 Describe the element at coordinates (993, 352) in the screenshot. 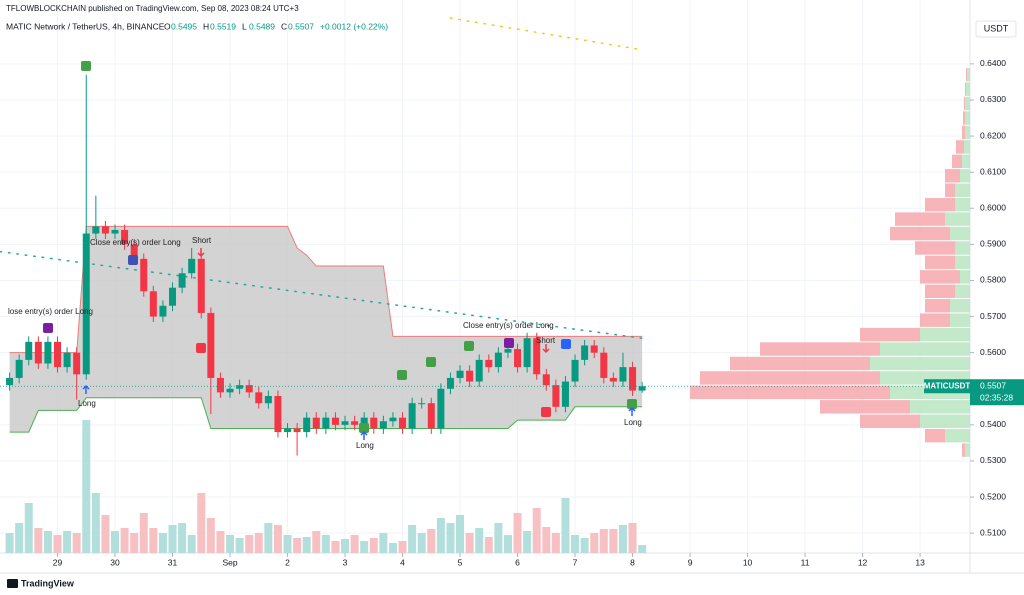

I see `y-tick-label: 0.5600` at that location.